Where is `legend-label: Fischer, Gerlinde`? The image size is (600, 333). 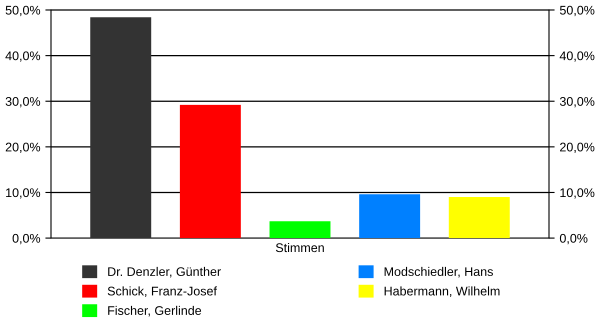 legend-label: Fischer, Gerlinde is located at coordinates (155, 311).